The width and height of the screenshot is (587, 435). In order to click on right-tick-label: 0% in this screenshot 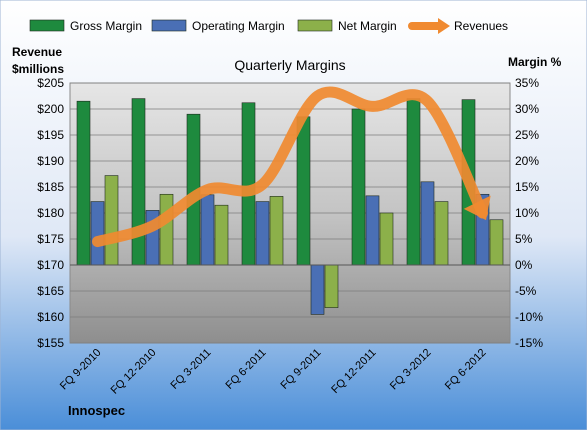, I will do `click(524, 265)`.